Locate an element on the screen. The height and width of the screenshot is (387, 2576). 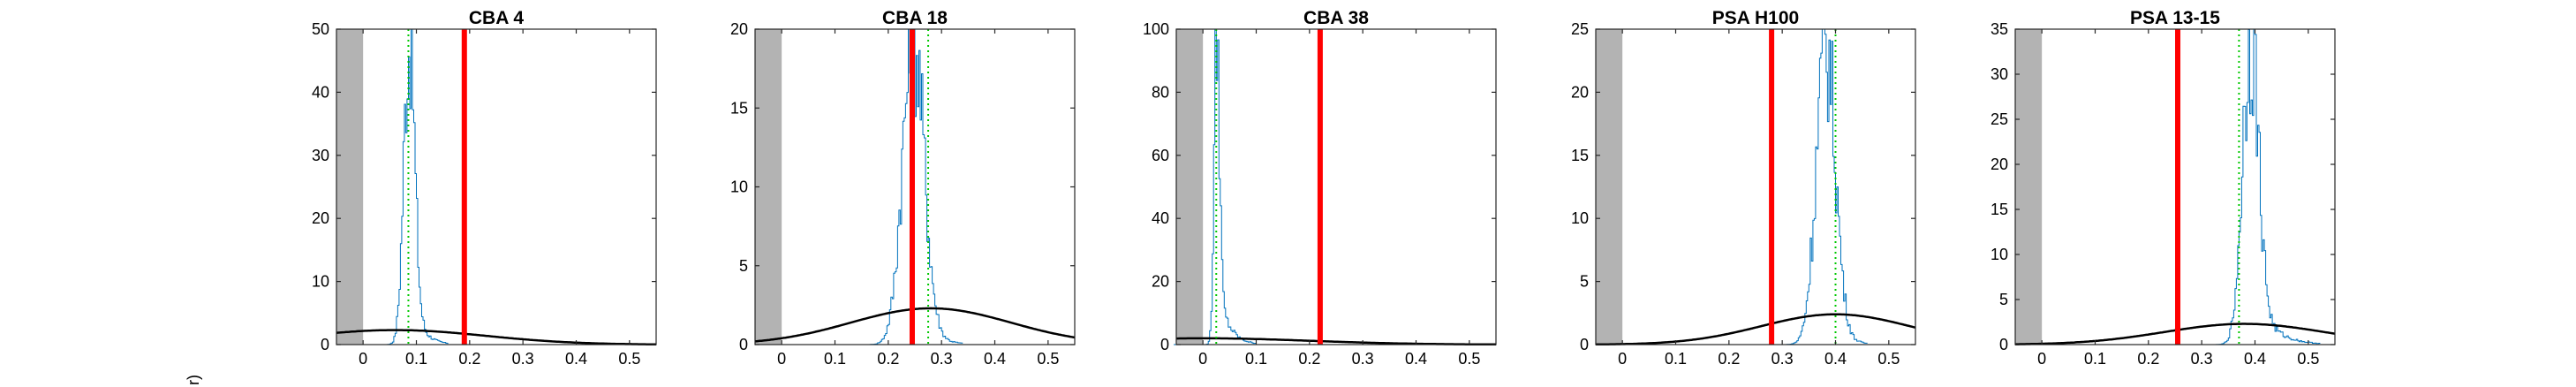
chart-panel-1: 0 0.1 0.2 0.3 0.4 0.5 0 10 20 30 40 50 CBA 4 is located at coordinates (484, 188).